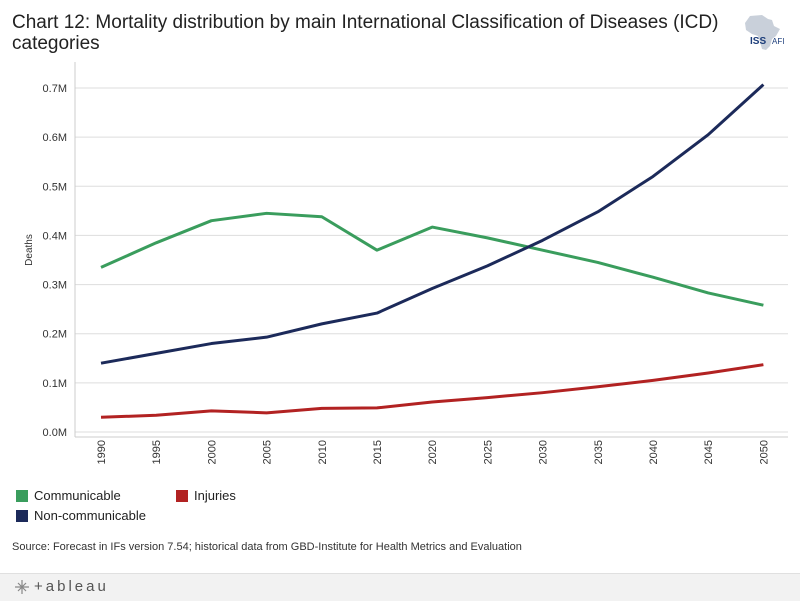 Image resolution: width=800 pixels, height=601 pixels. Describe the element at coordinates (400, 587) in the screenshot. I see `footer-bar: +ableau` at that location.